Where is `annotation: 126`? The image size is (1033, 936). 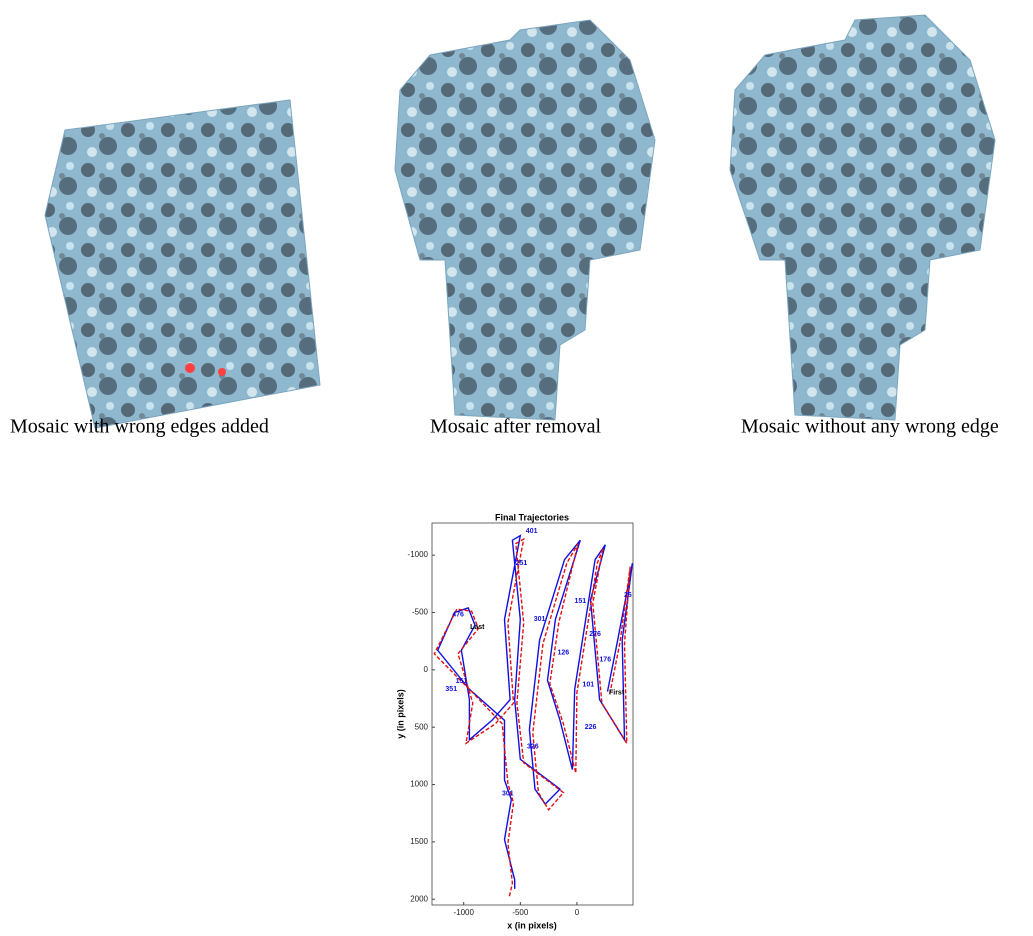
annotation: 126 is located at coordinates (564, 652).